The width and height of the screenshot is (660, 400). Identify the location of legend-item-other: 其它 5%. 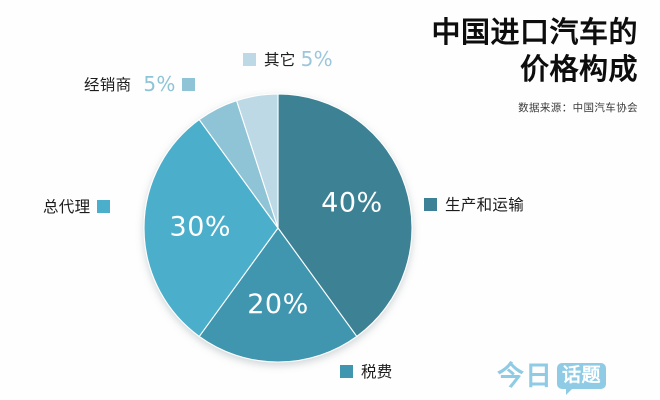
(288, 59).